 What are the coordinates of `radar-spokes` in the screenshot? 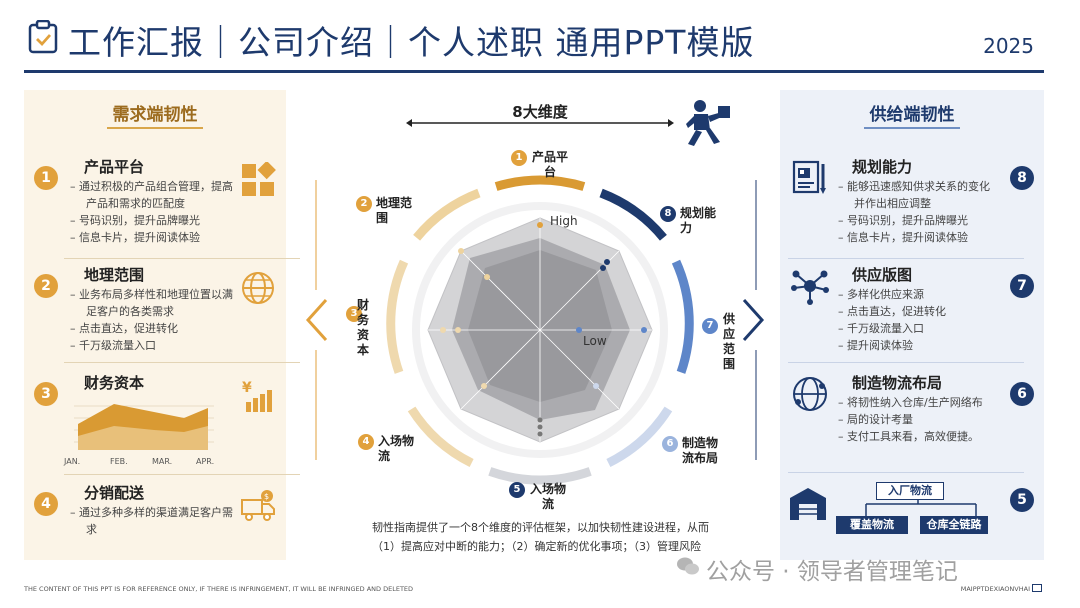 It's located at (540, 330).